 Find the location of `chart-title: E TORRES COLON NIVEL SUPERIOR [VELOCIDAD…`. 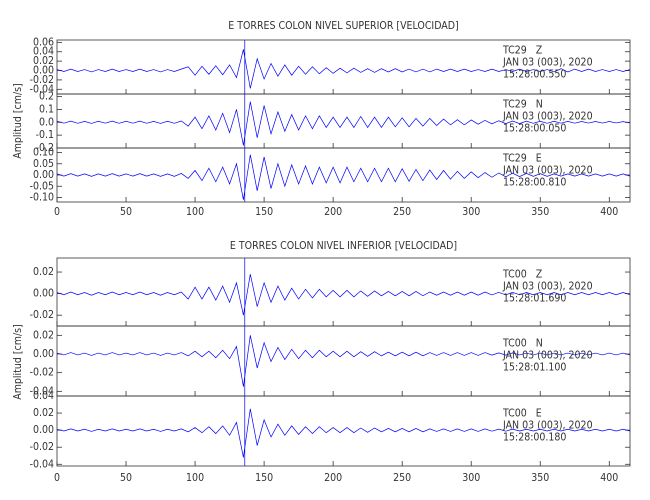

chart-title: E TORRES COLON NIVEL SUPERIOR [VELOCIDAD… is located at coordinates (343, 26).